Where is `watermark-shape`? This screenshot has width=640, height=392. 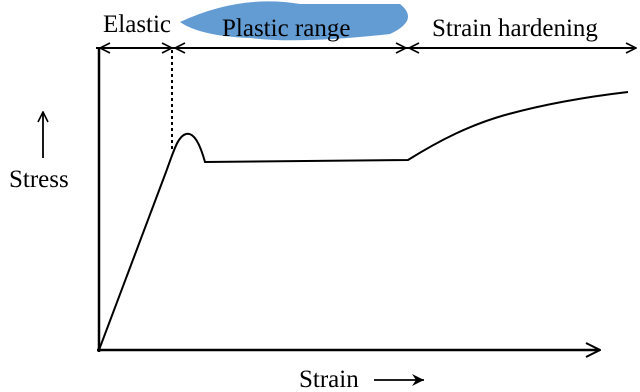 watermark-shape is located at coordinates (294, 21).